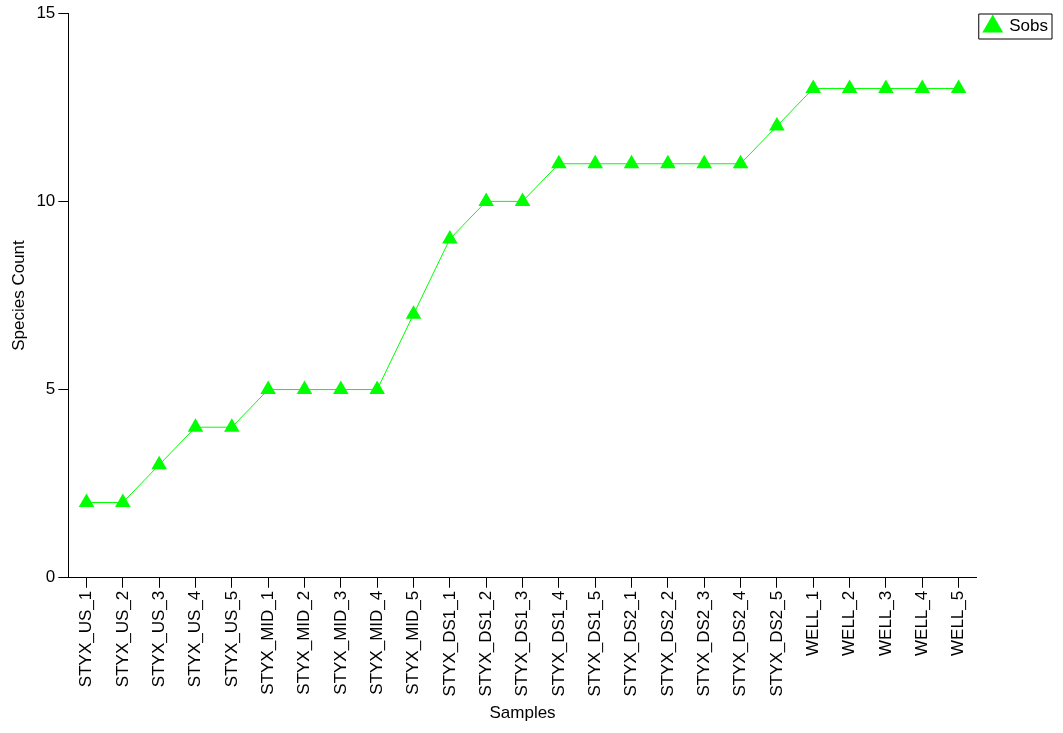 Image resolution: width=1063 pixels, height=733 pixels. Describe the element at coordinates (522, 643) in the screenshot. I see `x-tick-label: STYX_DS1_3` at that location.